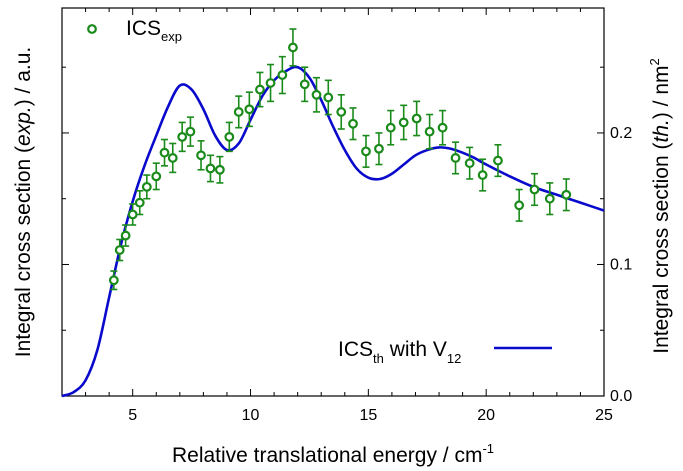 The height and width of the screenshot is (471, 683). I want to click on x-tick-label: 25, so click(604, 415).